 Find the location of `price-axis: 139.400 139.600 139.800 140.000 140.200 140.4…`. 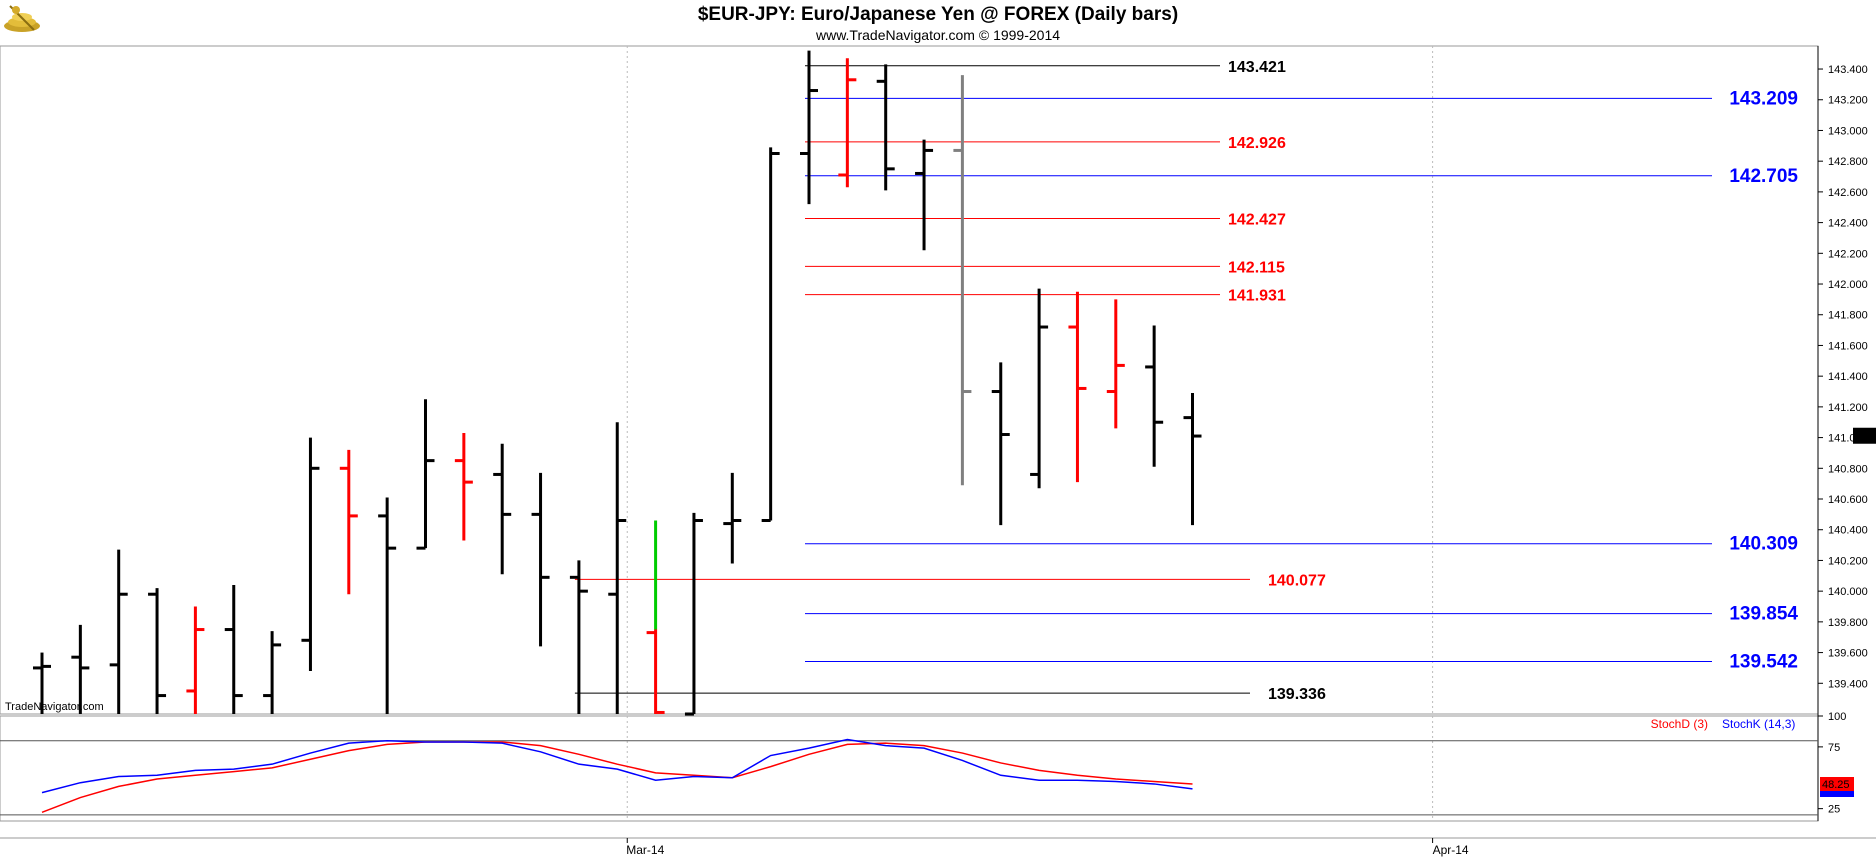

price-axis: 139.400 139.600 139.800 140.000 140.200 140.4… is located at coordinates (1847, 377).